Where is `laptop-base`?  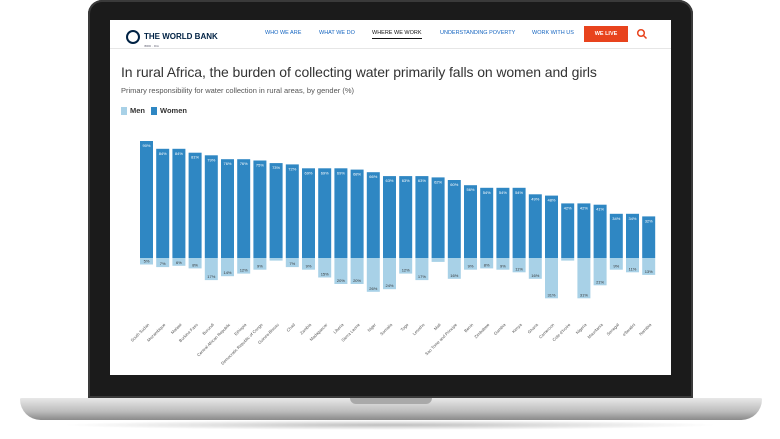 laptop-base is located at coordinates (391, 409).